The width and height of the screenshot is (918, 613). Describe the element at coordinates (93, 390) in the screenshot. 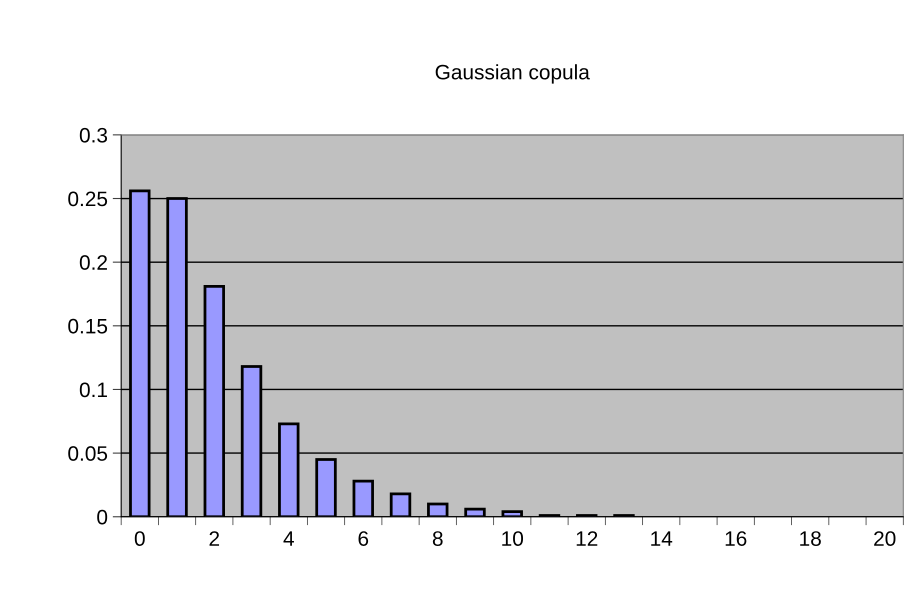

I see `y-tick-label: 0.1` at that location.